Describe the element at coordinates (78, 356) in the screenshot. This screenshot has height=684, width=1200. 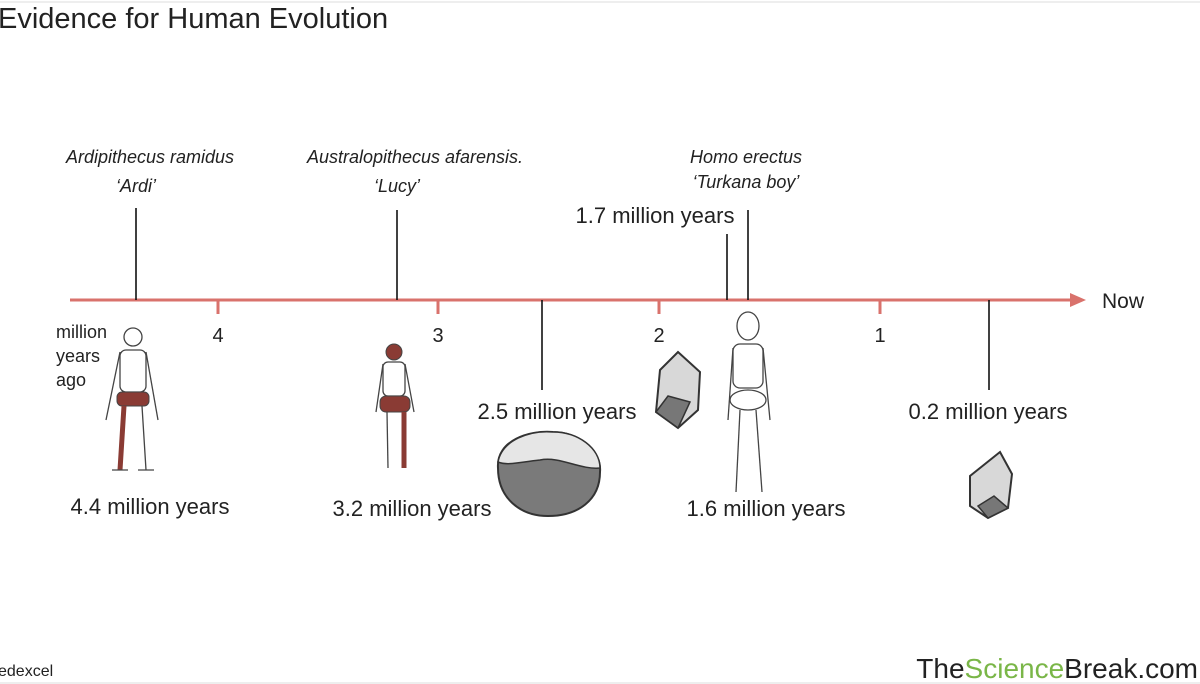
I see `unit-label: years` at that location.